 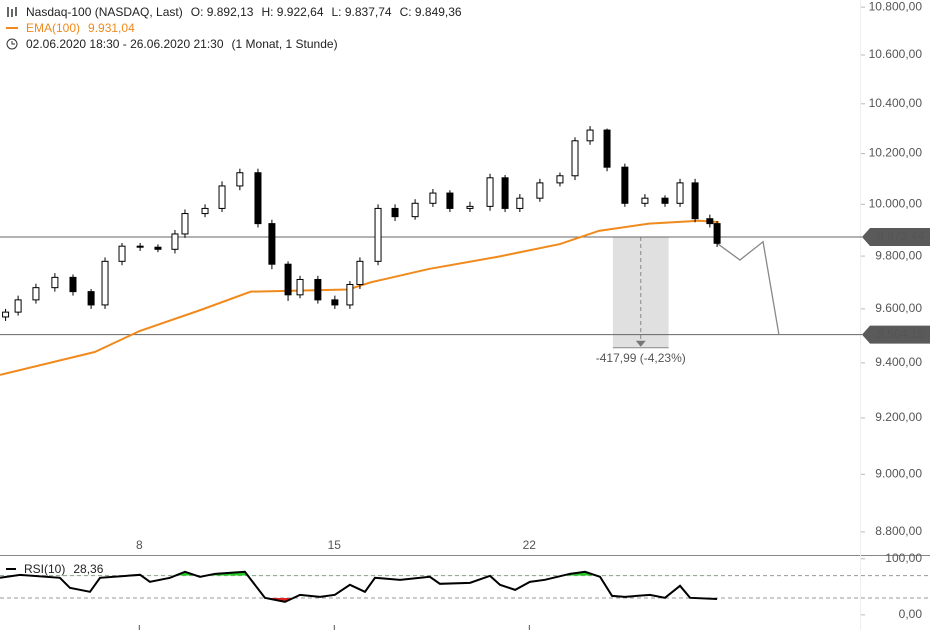 What do you see at coordinates (911, 614) in the screenshot?
I see `y-tick-label: 0,00` at bounding box center [911, 614].